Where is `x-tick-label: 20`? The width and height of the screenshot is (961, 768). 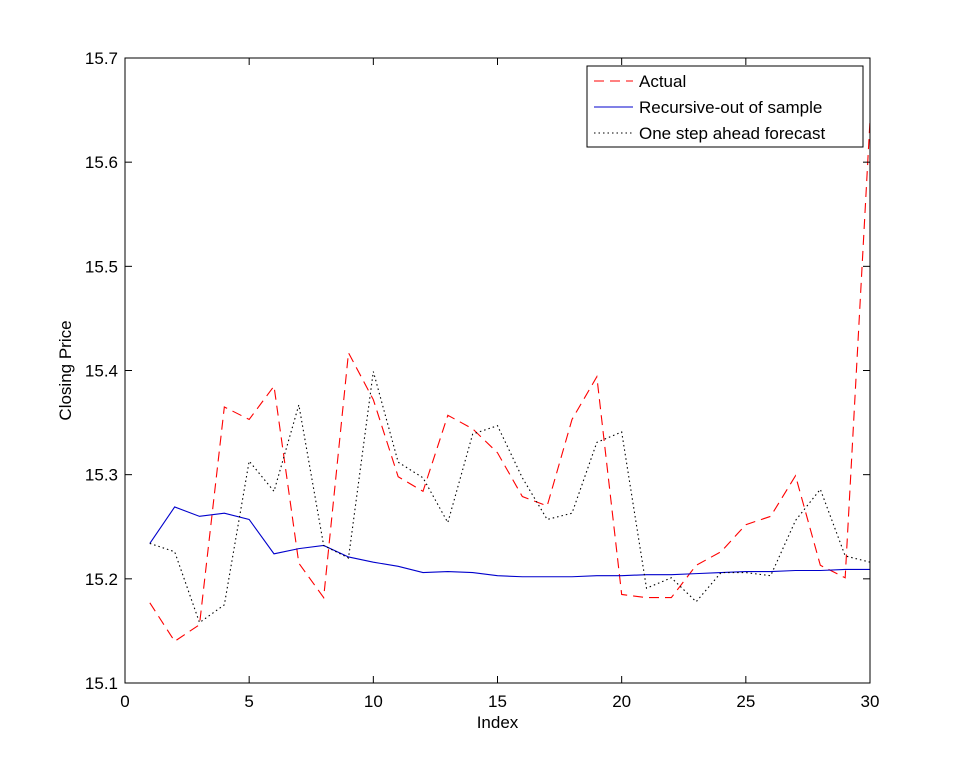 x-tick-label: 20 is located at coordinates (621, 701).